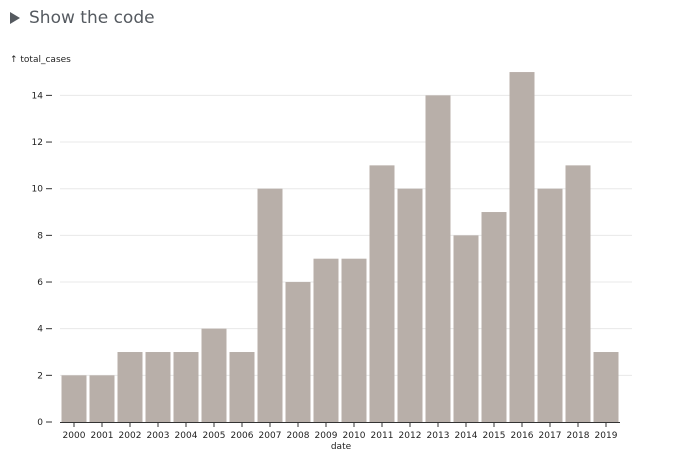 This screenshot has width=678, height=462. Describe the element at coordinates (38, 190) in the screenshot. I see `y-tick-label: 10` at that location.